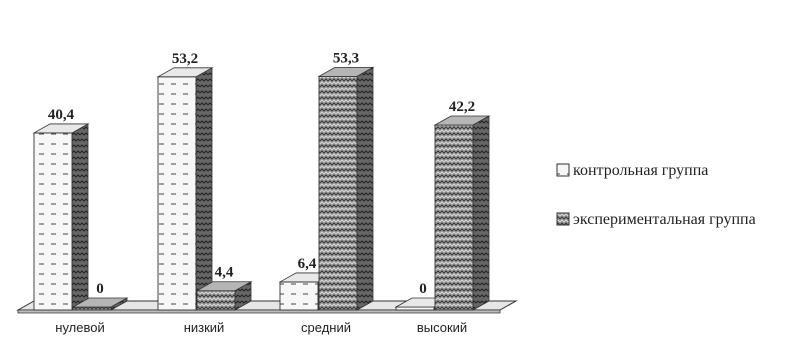  Describe the element at coordinates (664, 219) in the screenshot. I see `legend-label-2: экспериментальная группа` at that location.